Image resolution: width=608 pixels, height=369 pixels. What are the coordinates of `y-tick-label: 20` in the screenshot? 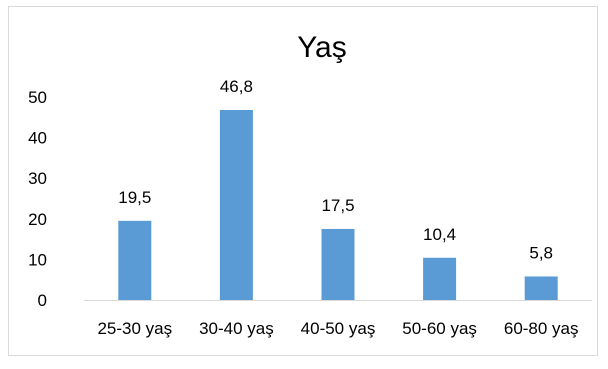 It's located at (37, 219).